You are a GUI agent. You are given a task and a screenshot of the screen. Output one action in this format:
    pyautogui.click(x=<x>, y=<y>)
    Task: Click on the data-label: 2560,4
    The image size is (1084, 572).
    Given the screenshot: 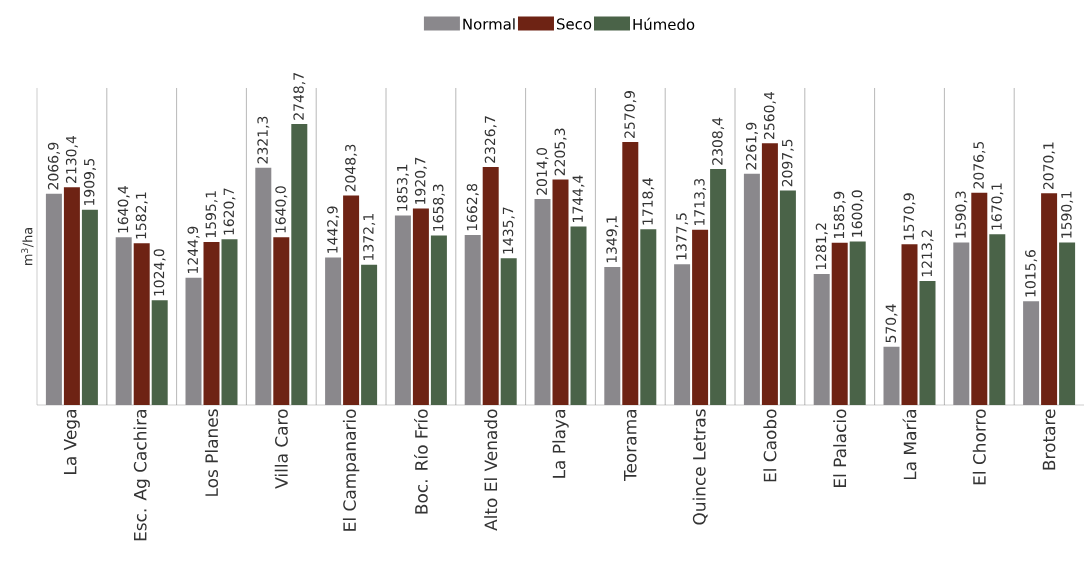 What is the action you would take?
    pyautogui.click(x=769, y=115)
    